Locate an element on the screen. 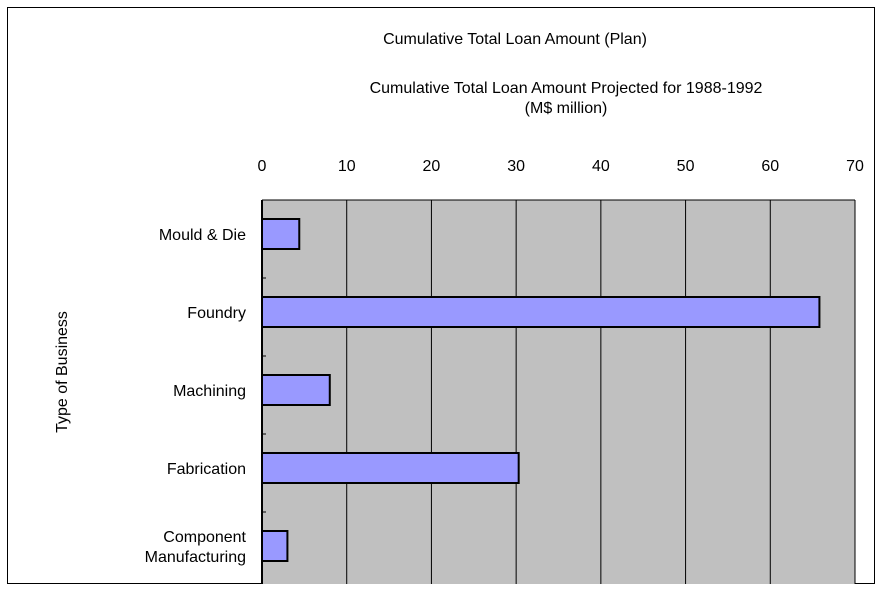 This screenshot has width=881, height=589. category-label: Foundry is located at coordinates (216, 313).